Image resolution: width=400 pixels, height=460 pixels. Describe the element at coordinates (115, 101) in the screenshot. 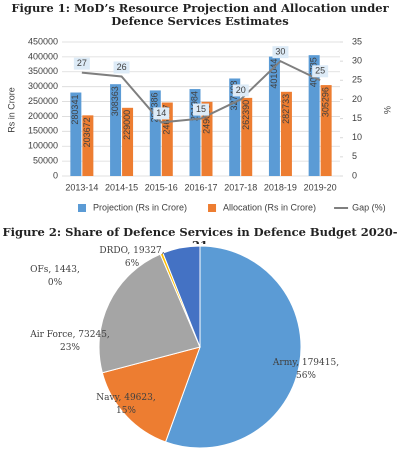

I see `bar-value-label: 308363` at that location.